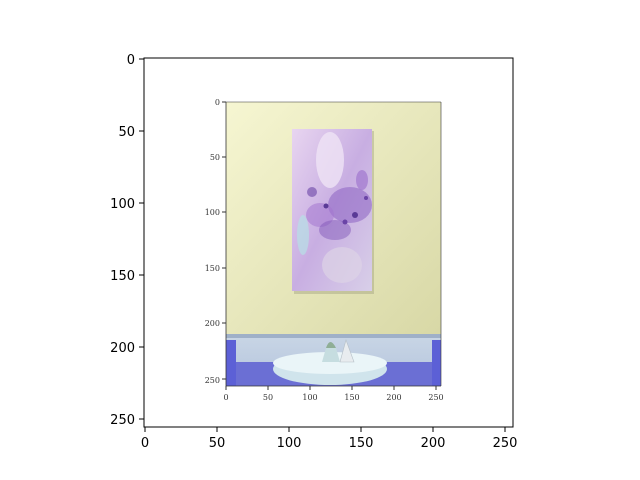 The height and width of the screenshot is (480, 640). Describe the element at coordinates (212, 268) in the screenshot. I see `inner-y-tick-label: 150` at that location.